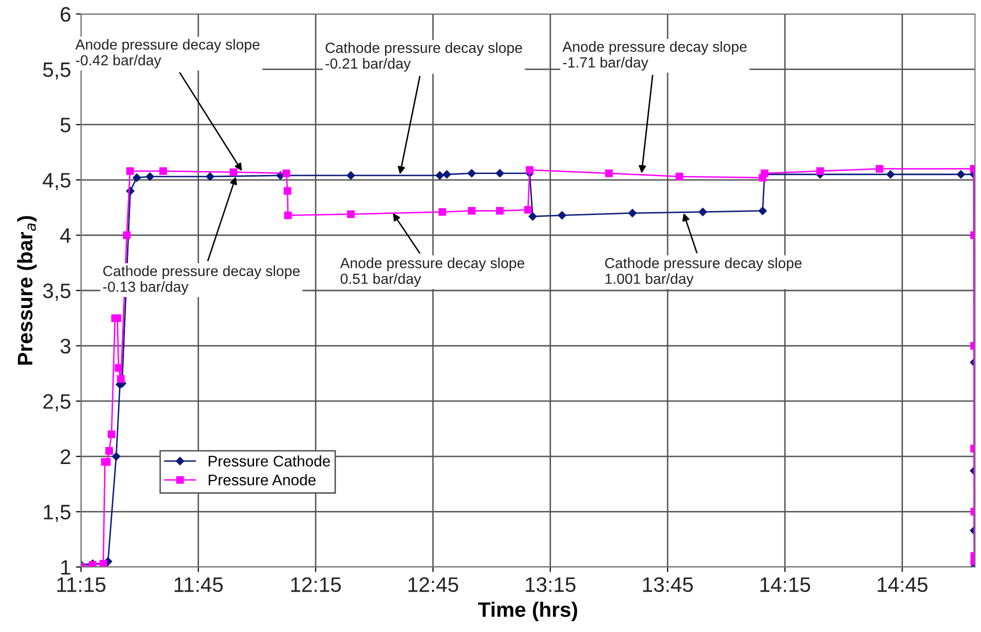  What do you see at coordinates (81, 584) in the screenshot?
I see `x-tick-label: 11:15` at bounding box center [81, 584].